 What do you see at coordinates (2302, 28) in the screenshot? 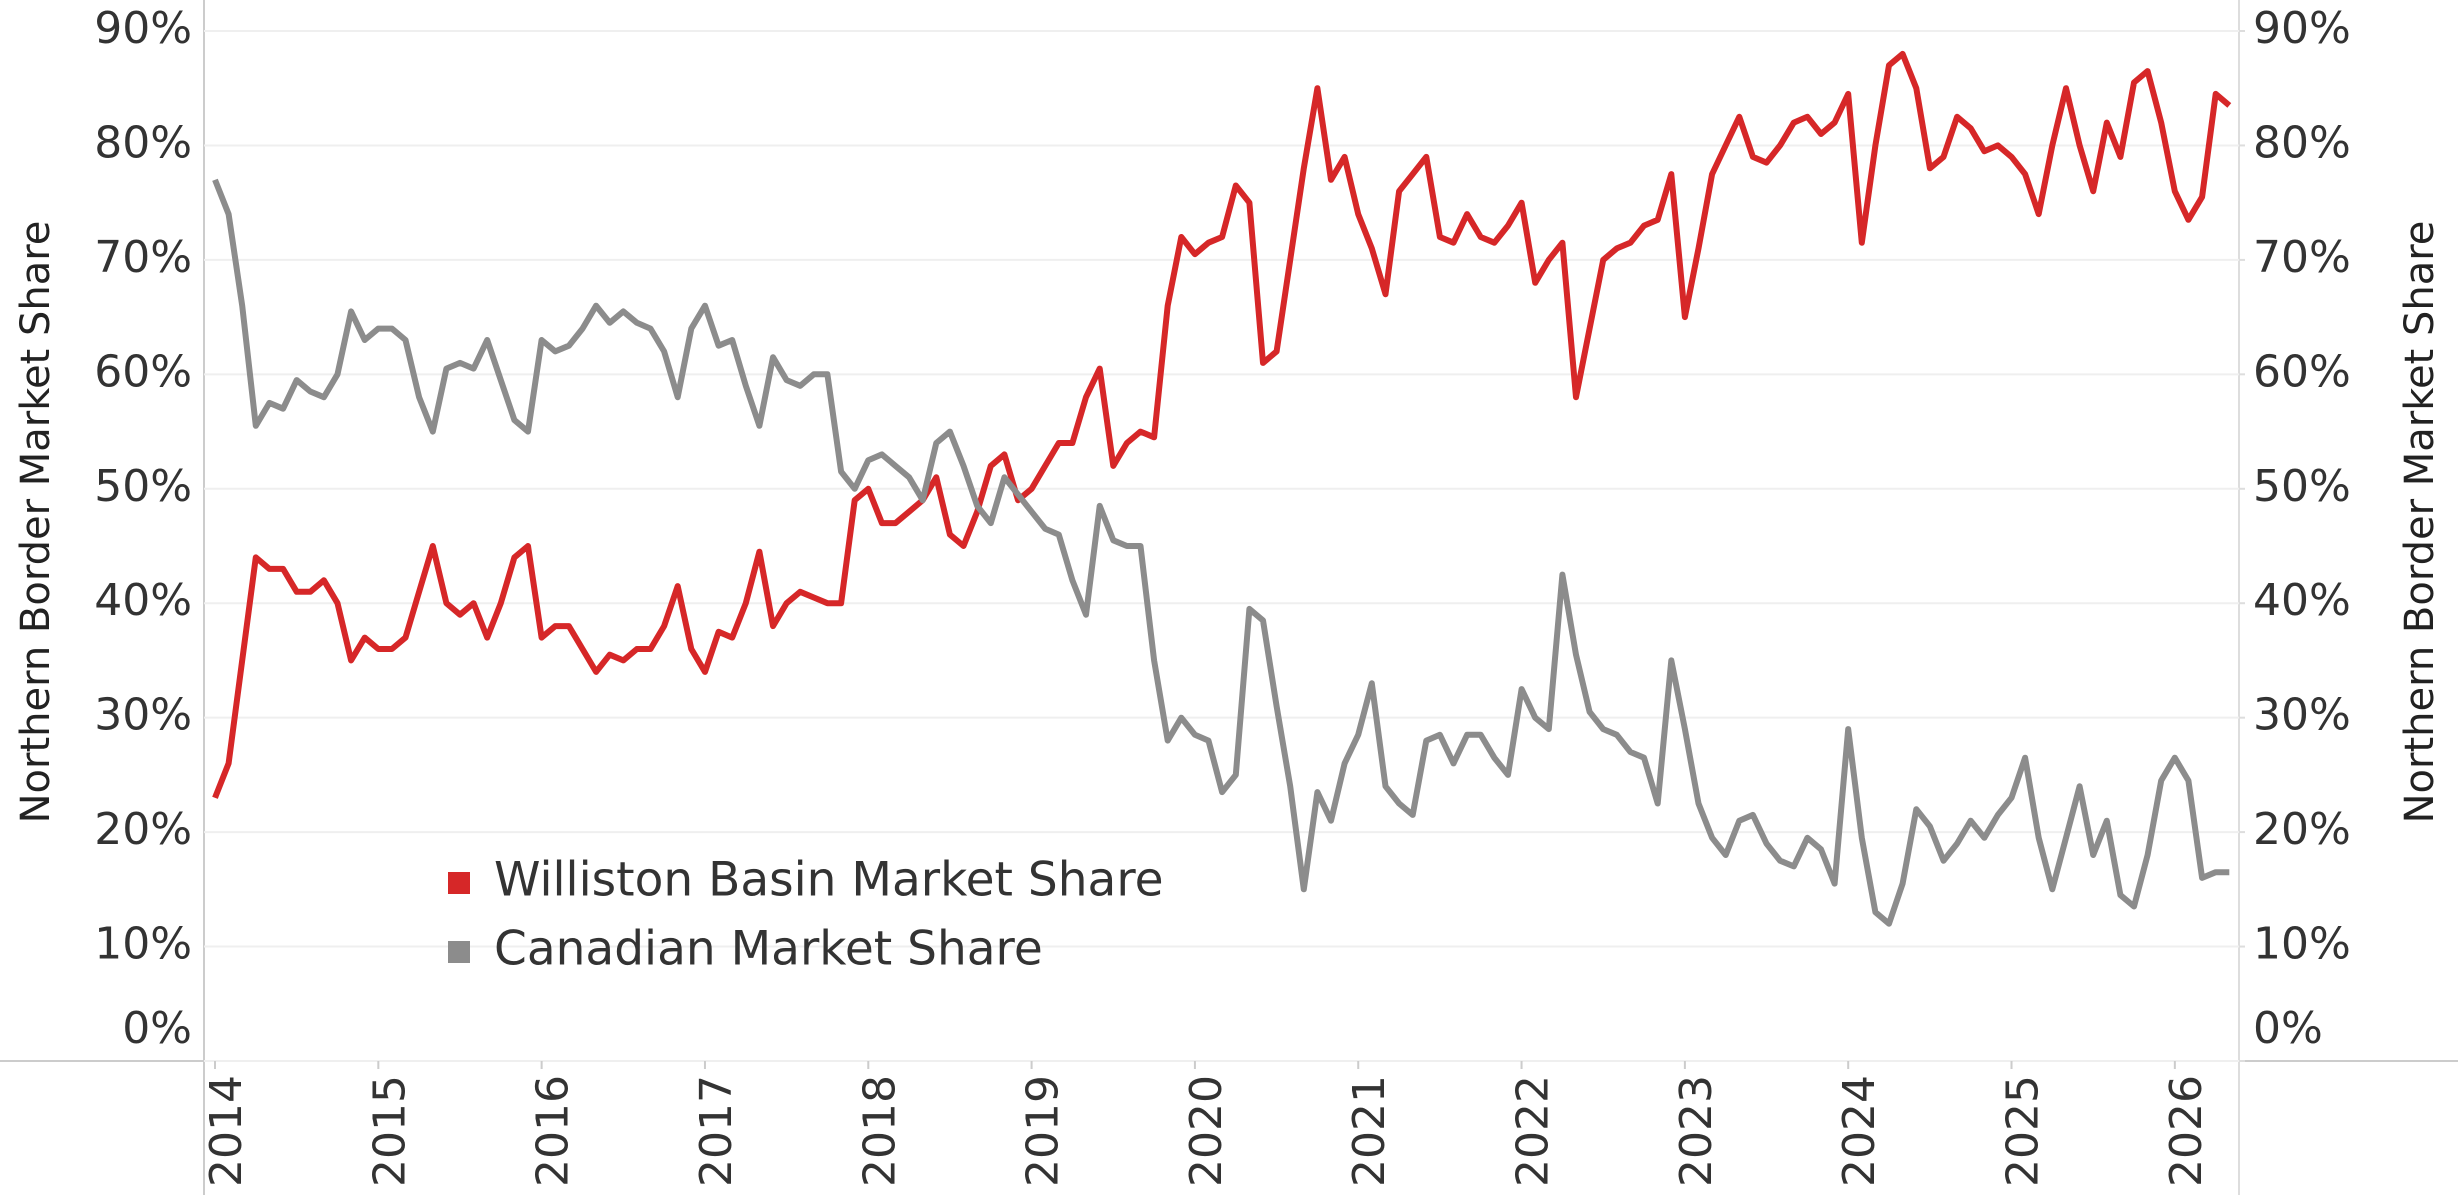
I see `y2-tick-label: 90%` at bounding box center [2302, 28].